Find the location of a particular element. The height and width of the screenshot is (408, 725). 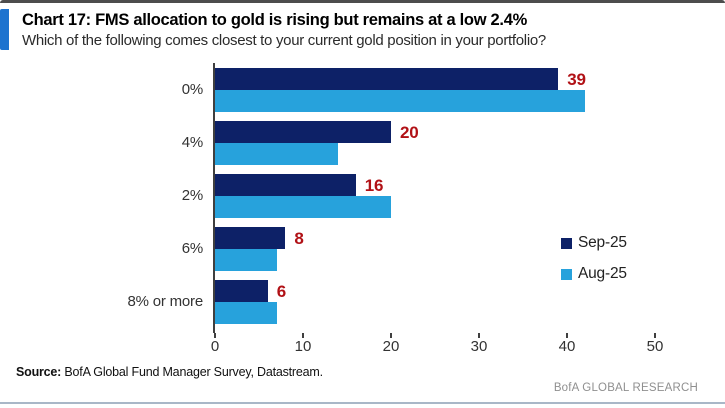

value-label: 6 is located at coordinates (281, 291).